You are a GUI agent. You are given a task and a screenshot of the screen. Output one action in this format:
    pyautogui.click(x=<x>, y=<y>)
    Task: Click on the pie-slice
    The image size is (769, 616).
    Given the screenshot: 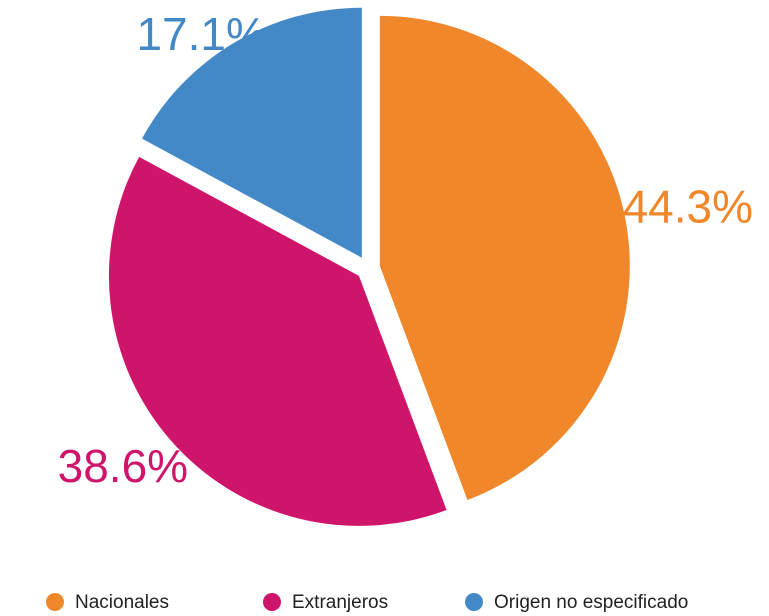 What is the action you would take?
    pyautogui.click(x=252, y=132)
    